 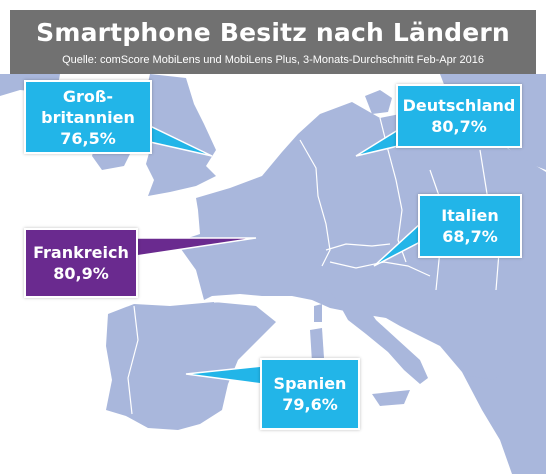 What do you see at coordinates (315, 203) in the screenshot?
I see `border-fr-de` at bounding box center [315, 203].